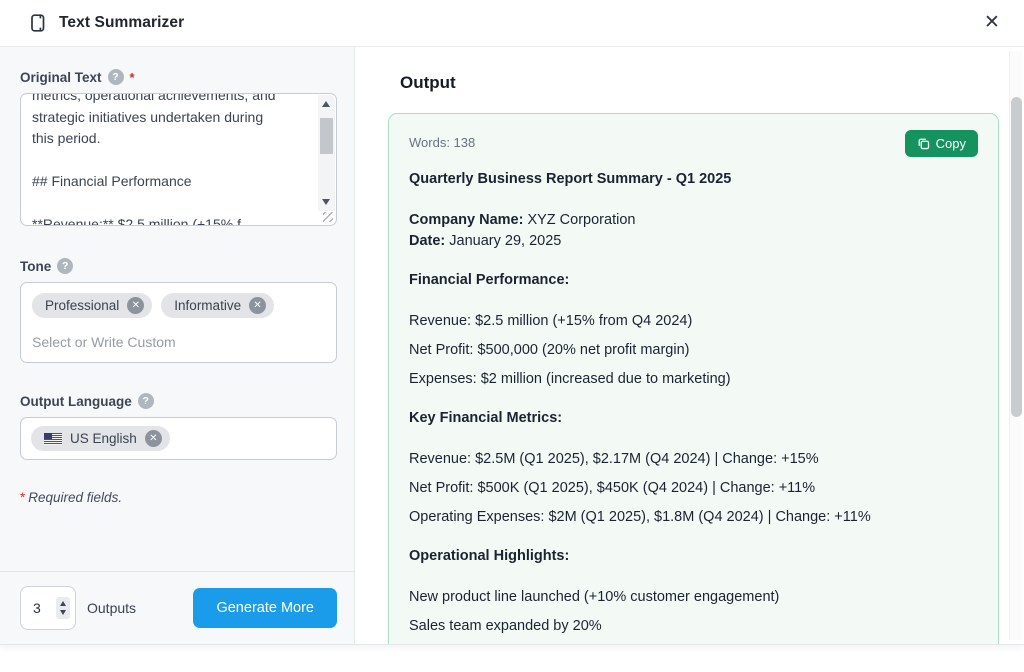 The height and width of the screenshot is (672, 1024). Describe the element at coordinates (489, 280) in the screenshot. I see `section-heading: Financial Performance:` at that location.